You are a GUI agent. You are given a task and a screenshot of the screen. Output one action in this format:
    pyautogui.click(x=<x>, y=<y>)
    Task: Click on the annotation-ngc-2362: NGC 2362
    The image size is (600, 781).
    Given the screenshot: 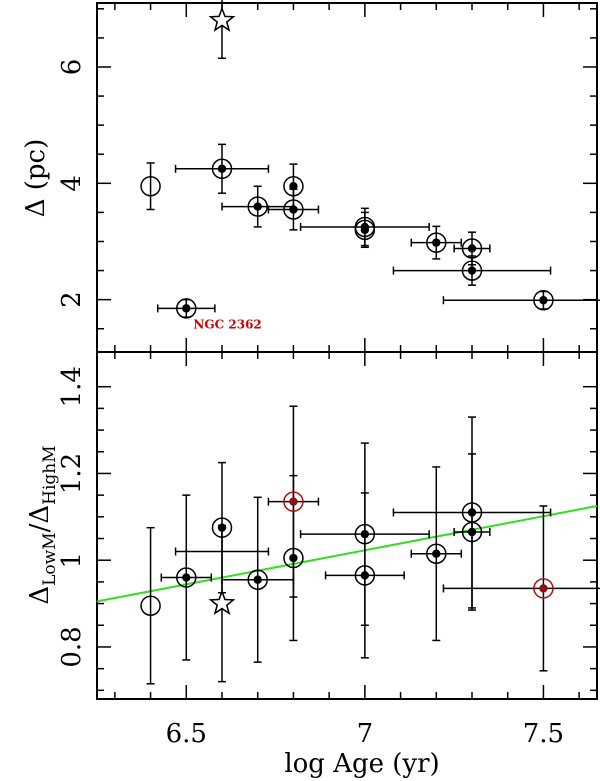 What is the action you would take?
    pyautogui.click(x=227, y=325)
    